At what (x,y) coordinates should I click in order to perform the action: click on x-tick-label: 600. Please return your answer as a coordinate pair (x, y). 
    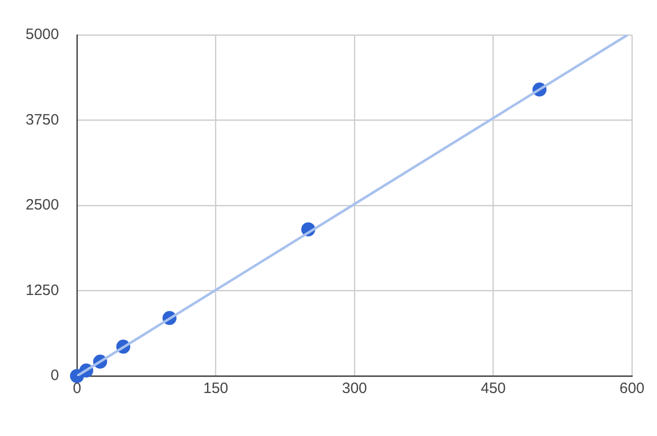
    Looking at the image, I should click on (632, 389).